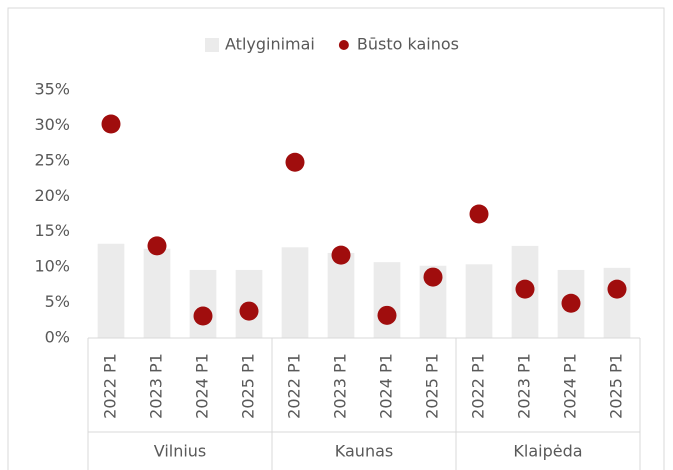 This screenshot has height=470, width=673. What do you see at coordinates (52, 89) in the screenshot?
I see `y-tick-label: 35%` at bounding box center [52, 89].